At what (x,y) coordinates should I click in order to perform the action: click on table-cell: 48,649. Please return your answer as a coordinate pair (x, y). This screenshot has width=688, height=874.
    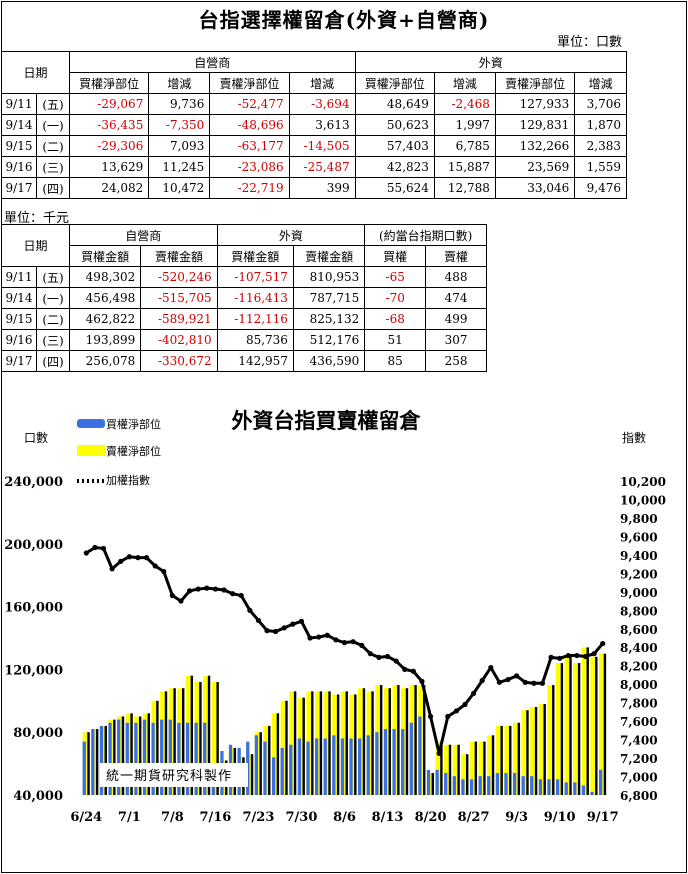
    Looking at the image, I should click on (394, 104).